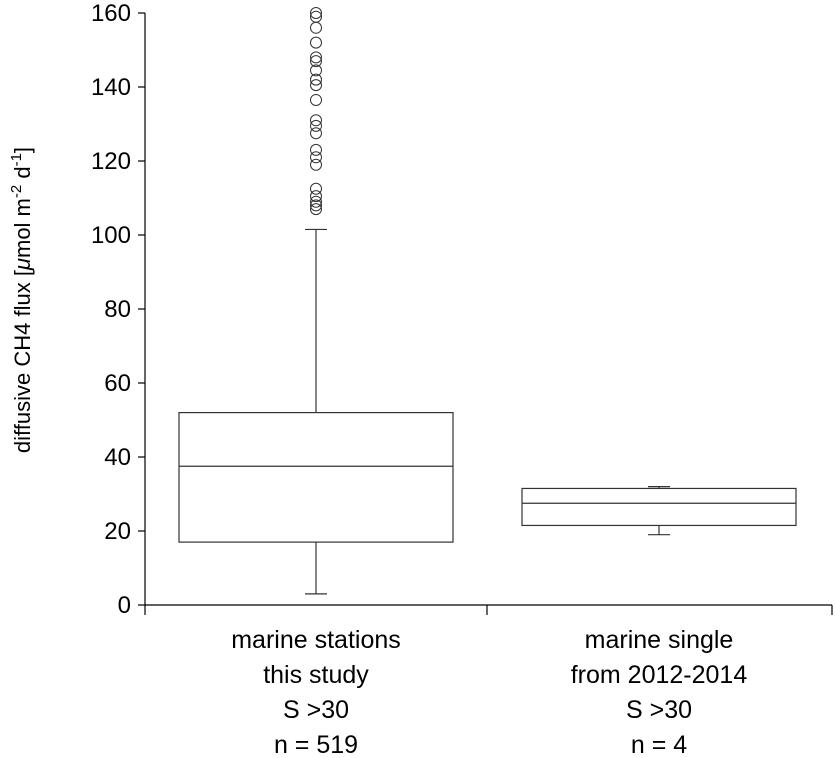  What do you see at coordinates (16, 191) in the screenshot?
I see `y-label-exp-m: -2` at bounding box center [16, 191].